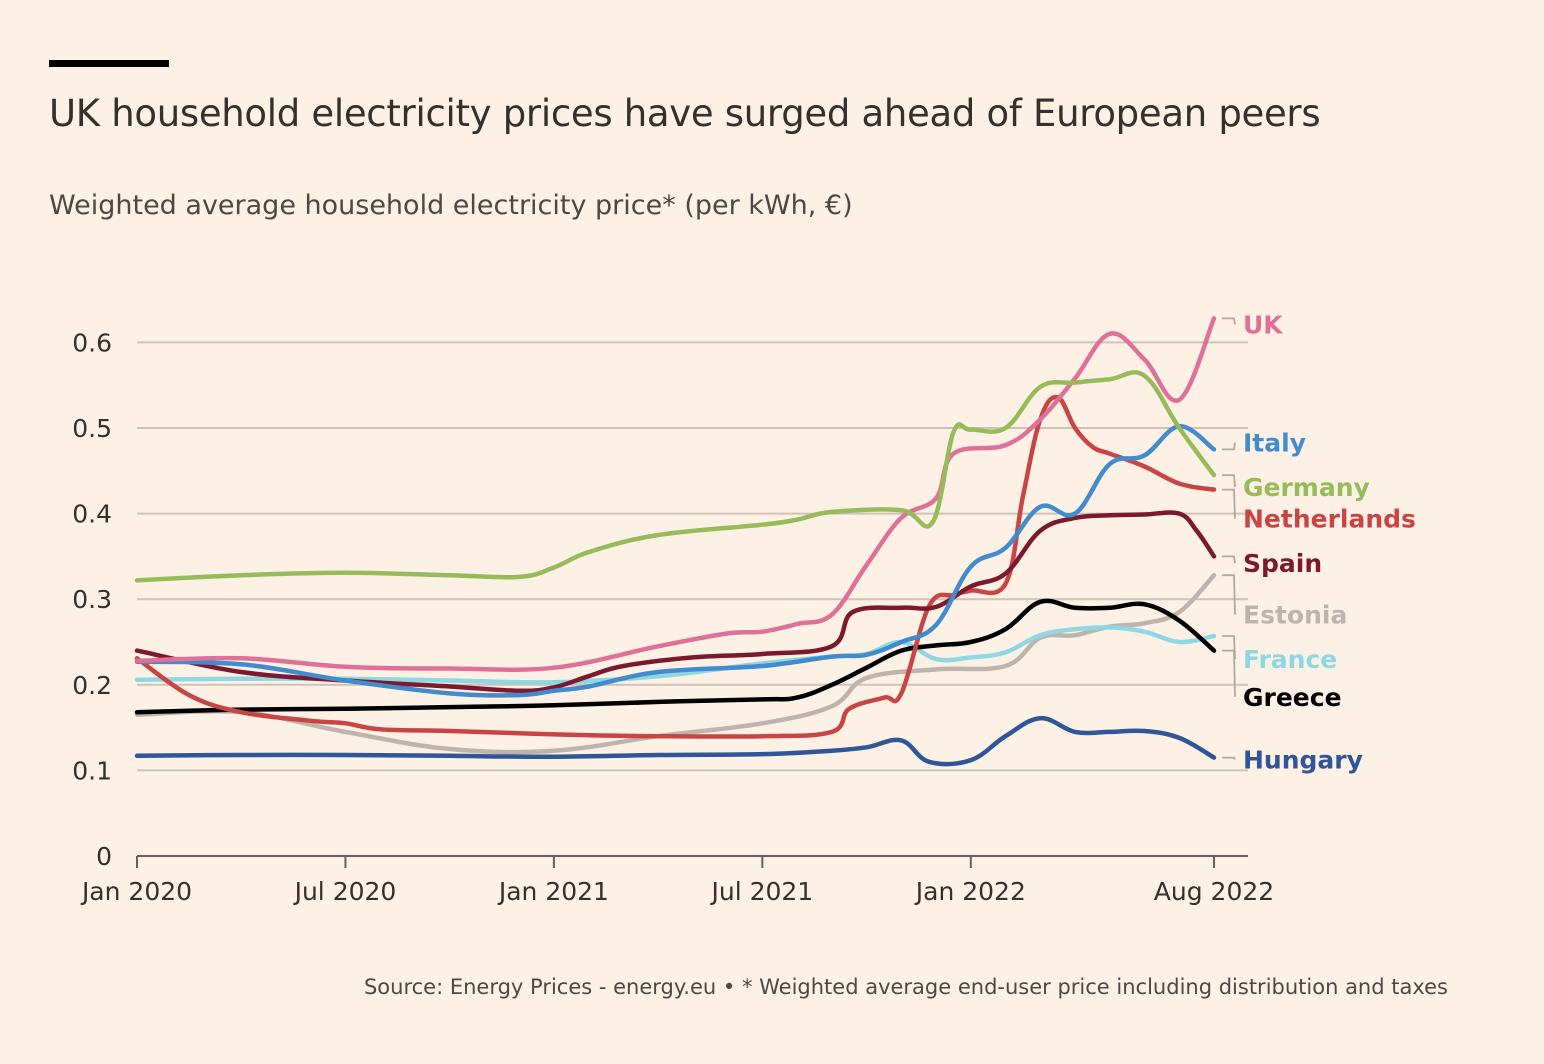 The width and height of the screenshot is (1544, 1064). What do you see at coordinates (1229, 503) in the screenshot?
I see `leader-line-netherlands` at bounding box center [1229, 503].